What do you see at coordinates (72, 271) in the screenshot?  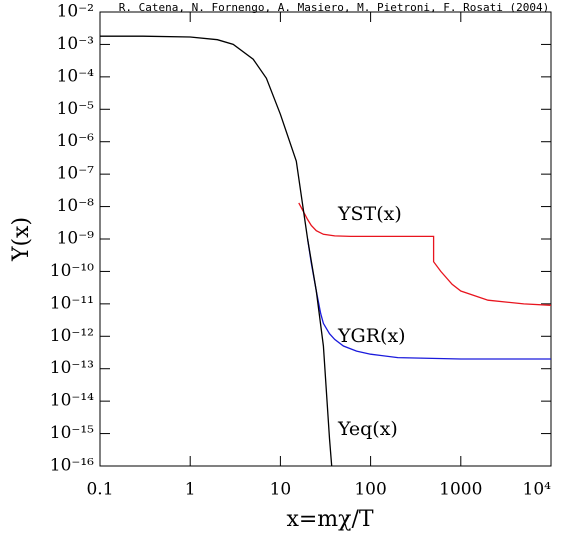 I see `y-tick-label: 10⁻¹⁰` at bounding box center [72, 271].